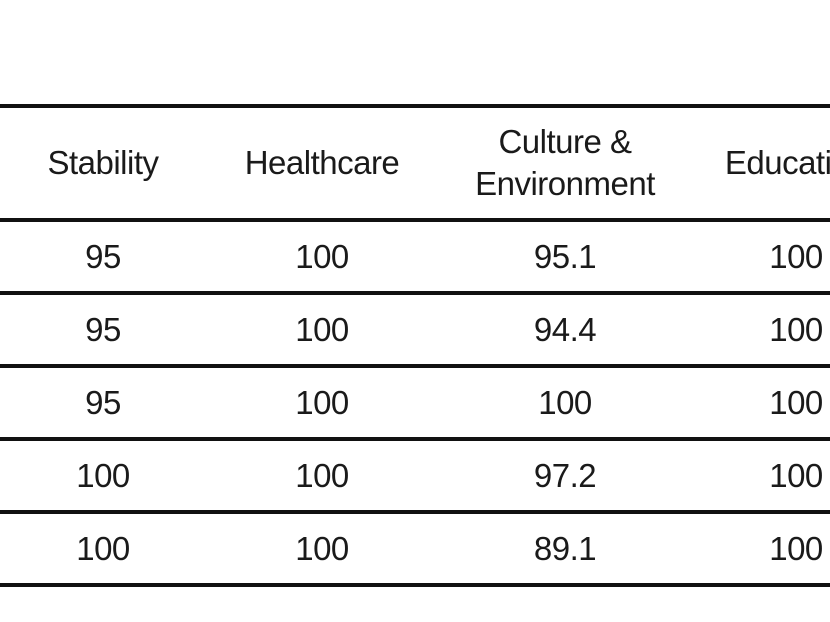  I want to click on column-header-education: Education, so click(763, 163).